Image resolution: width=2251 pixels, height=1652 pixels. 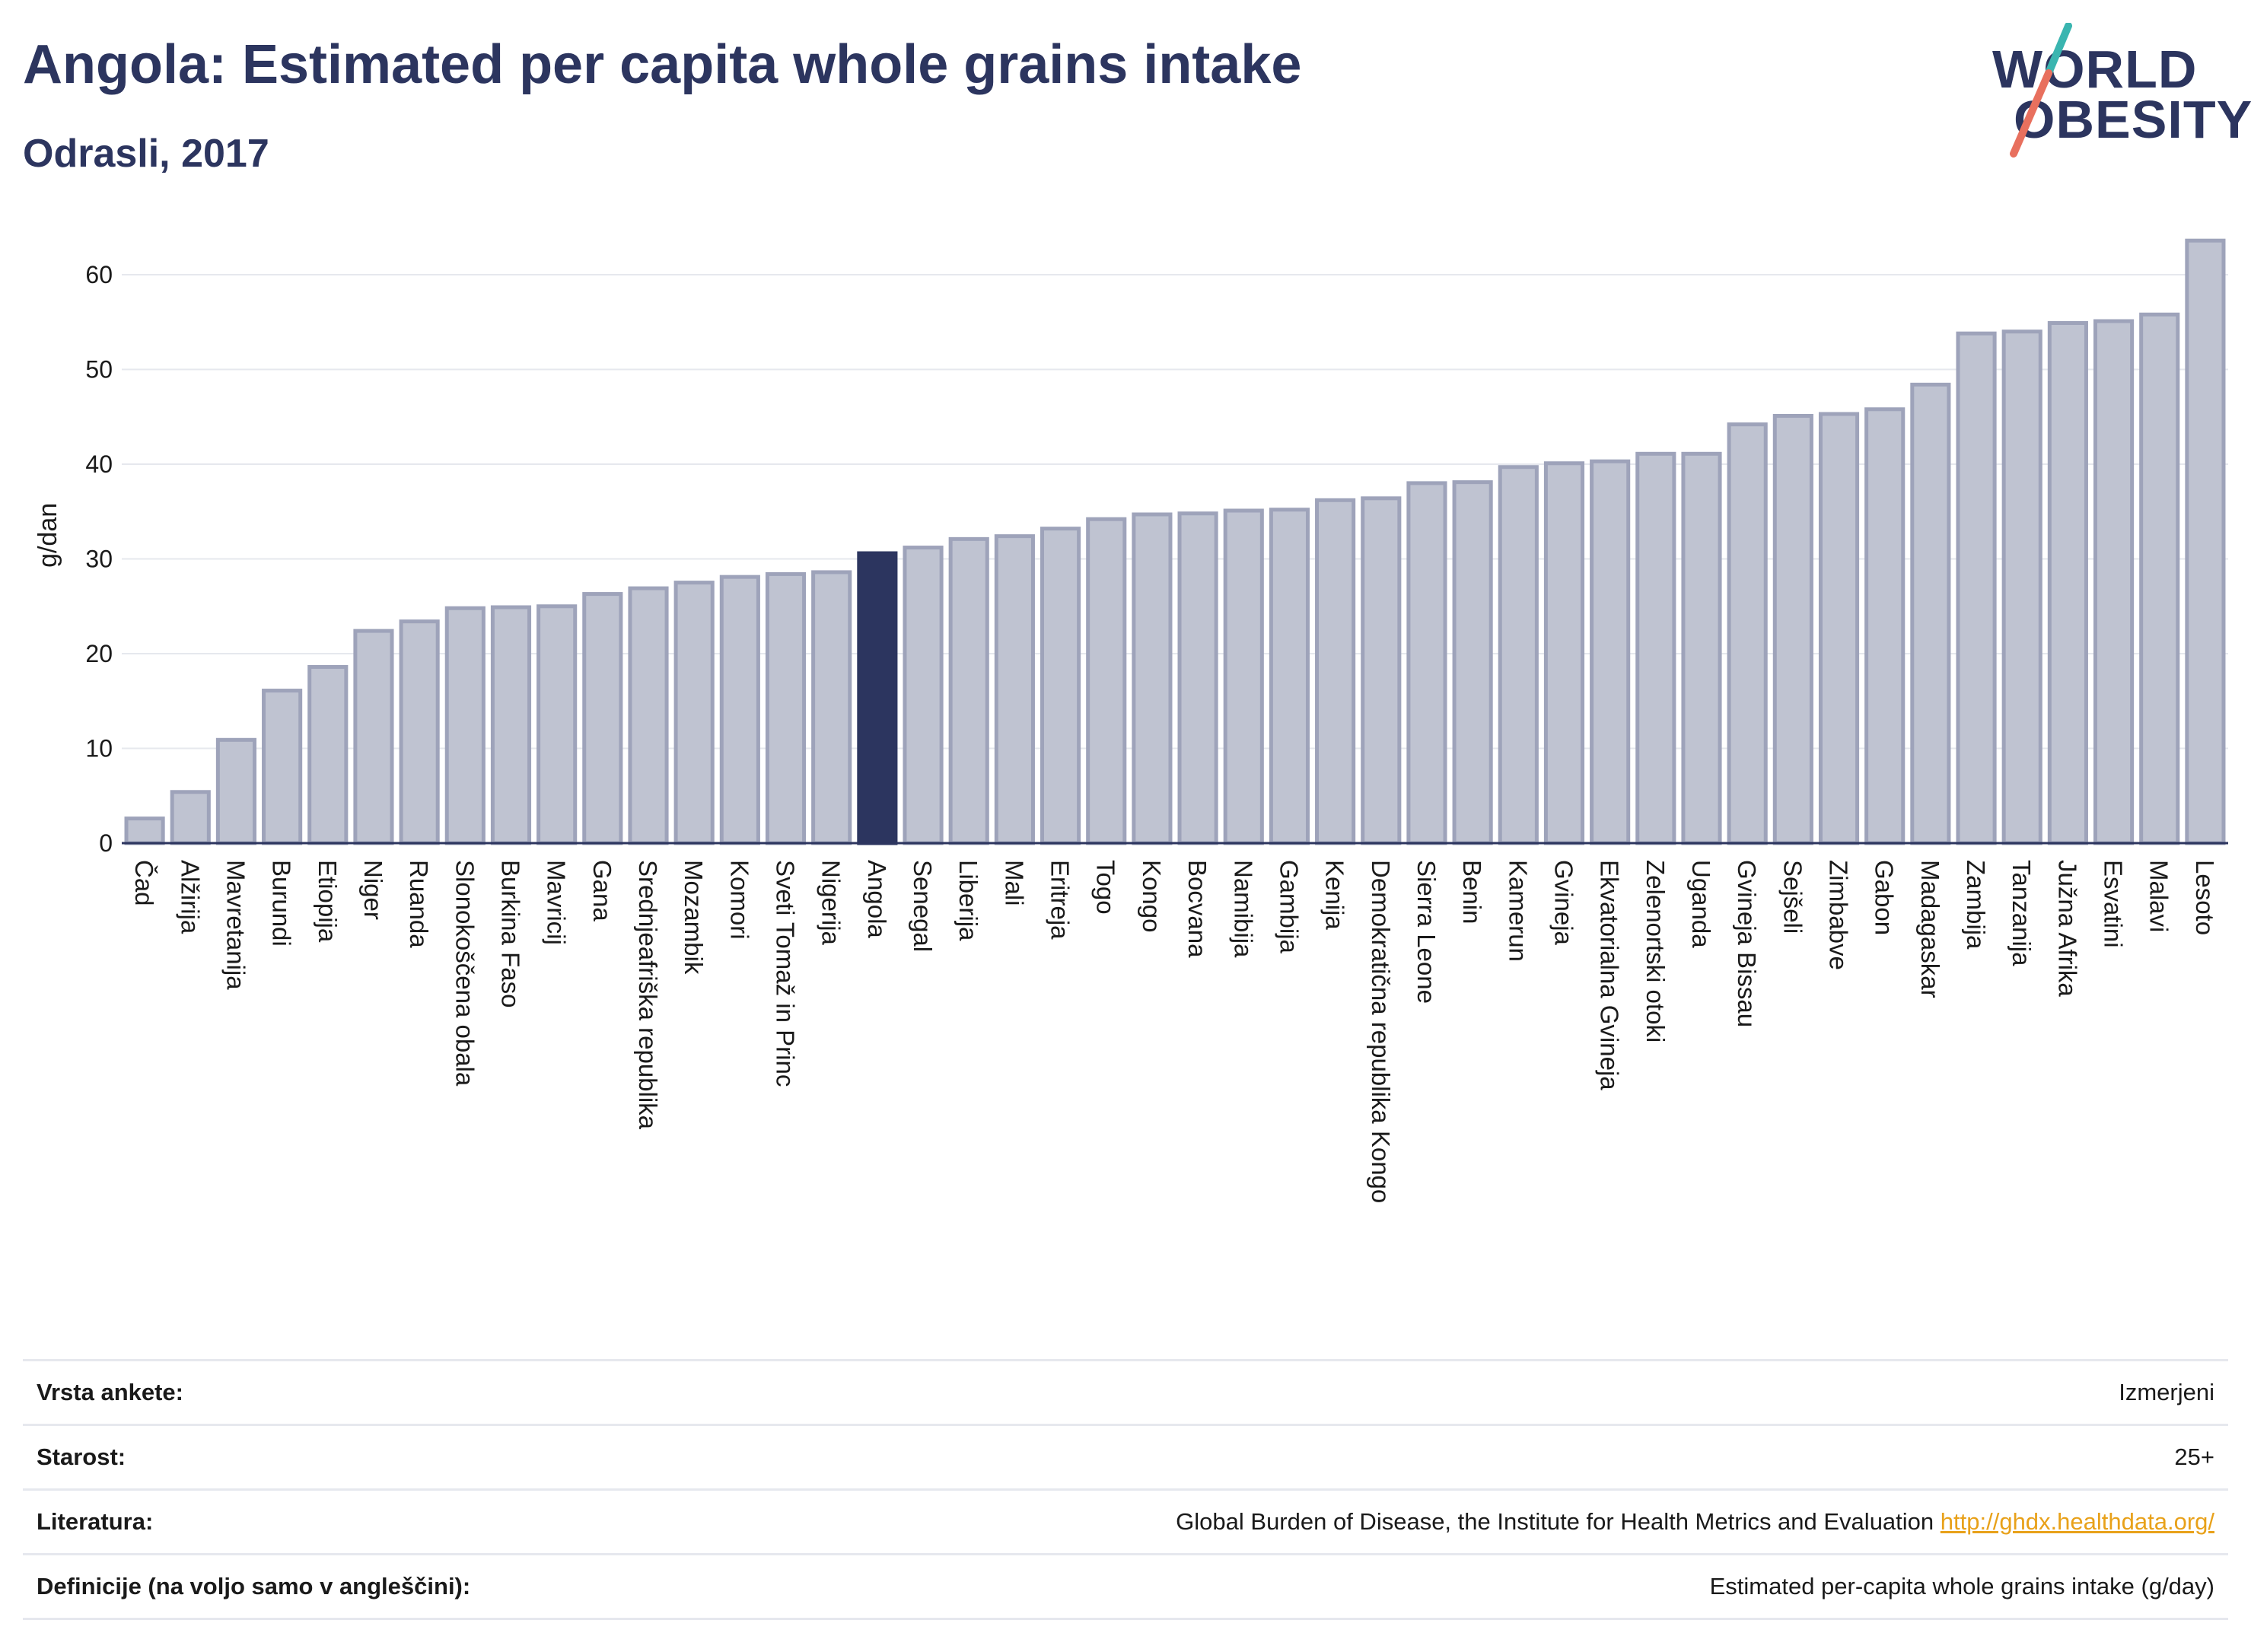 I want to click on info-label: Literatura:, so click(x=356, y=1521).